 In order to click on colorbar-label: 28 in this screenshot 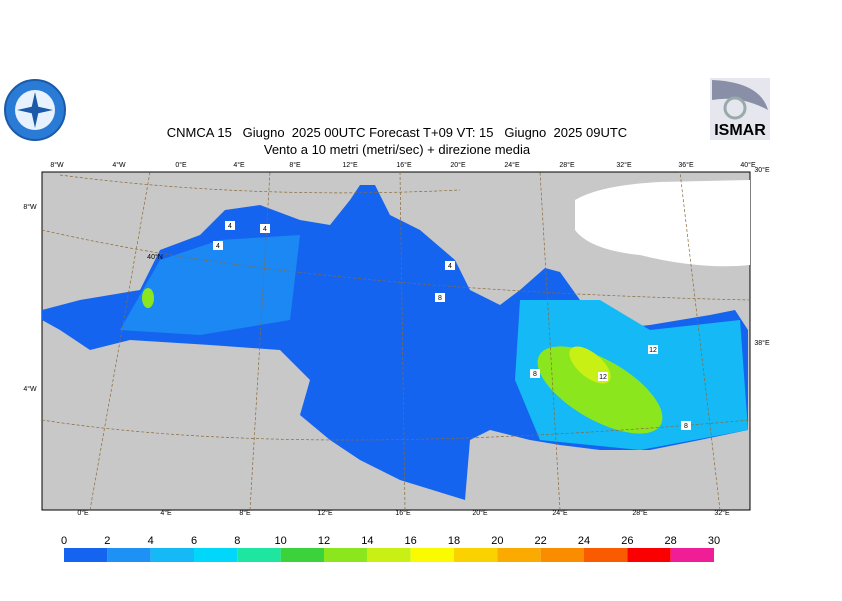, I will do `click(671, 541)`.